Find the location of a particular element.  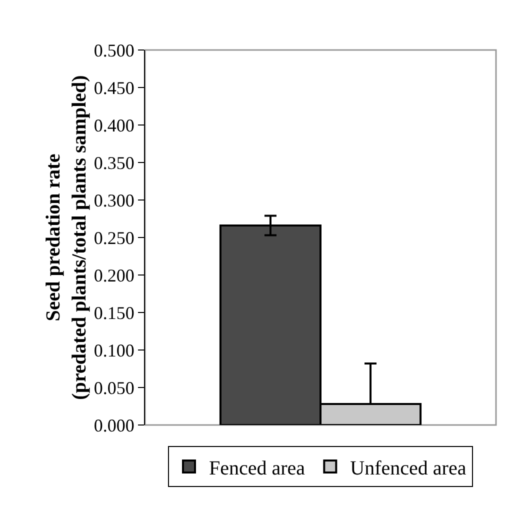

legend-label: Fenced area is located at coordinates (257, 468).